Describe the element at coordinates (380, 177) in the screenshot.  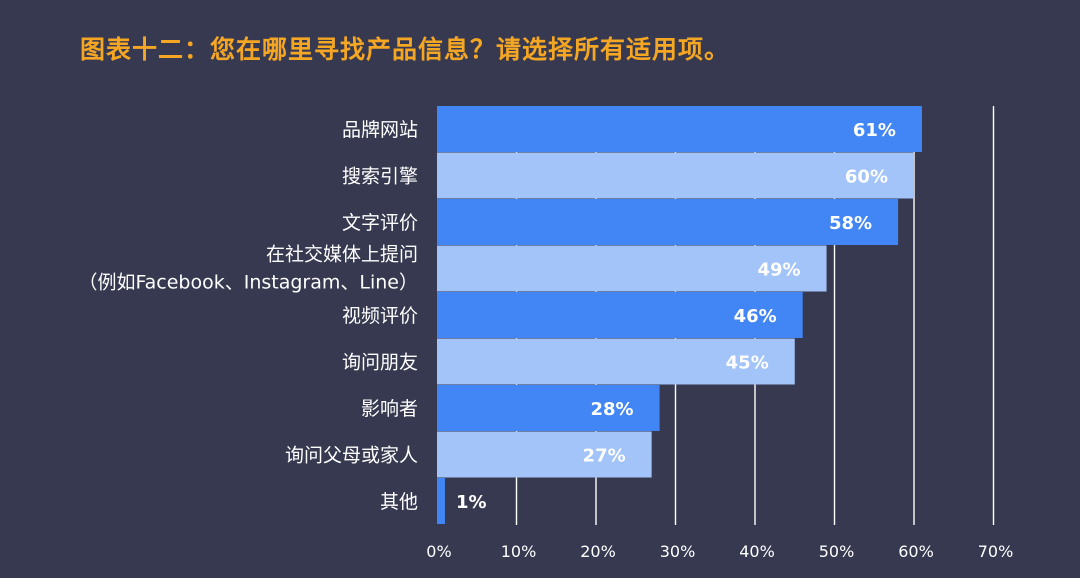
I see `category-label: 搜索引擎` at that location.